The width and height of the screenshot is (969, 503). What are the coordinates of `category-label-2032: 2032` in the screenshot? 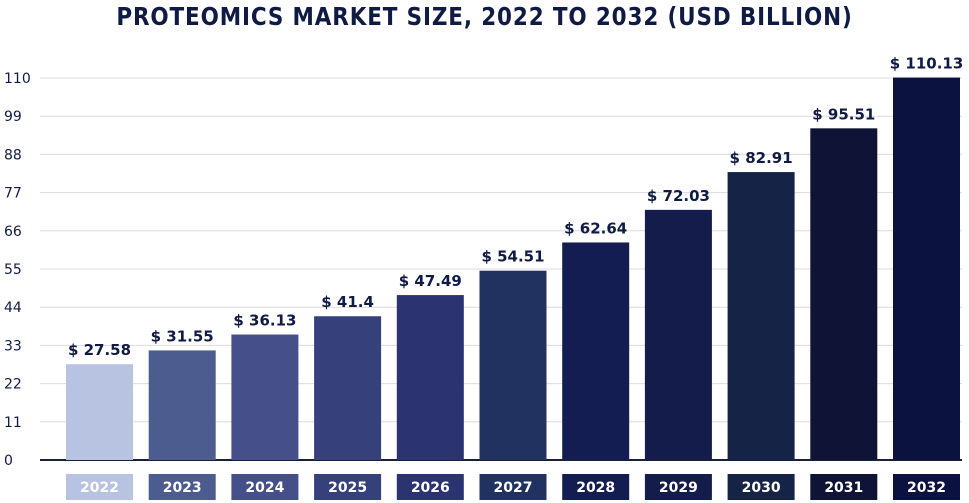 It's located at (926, 488).